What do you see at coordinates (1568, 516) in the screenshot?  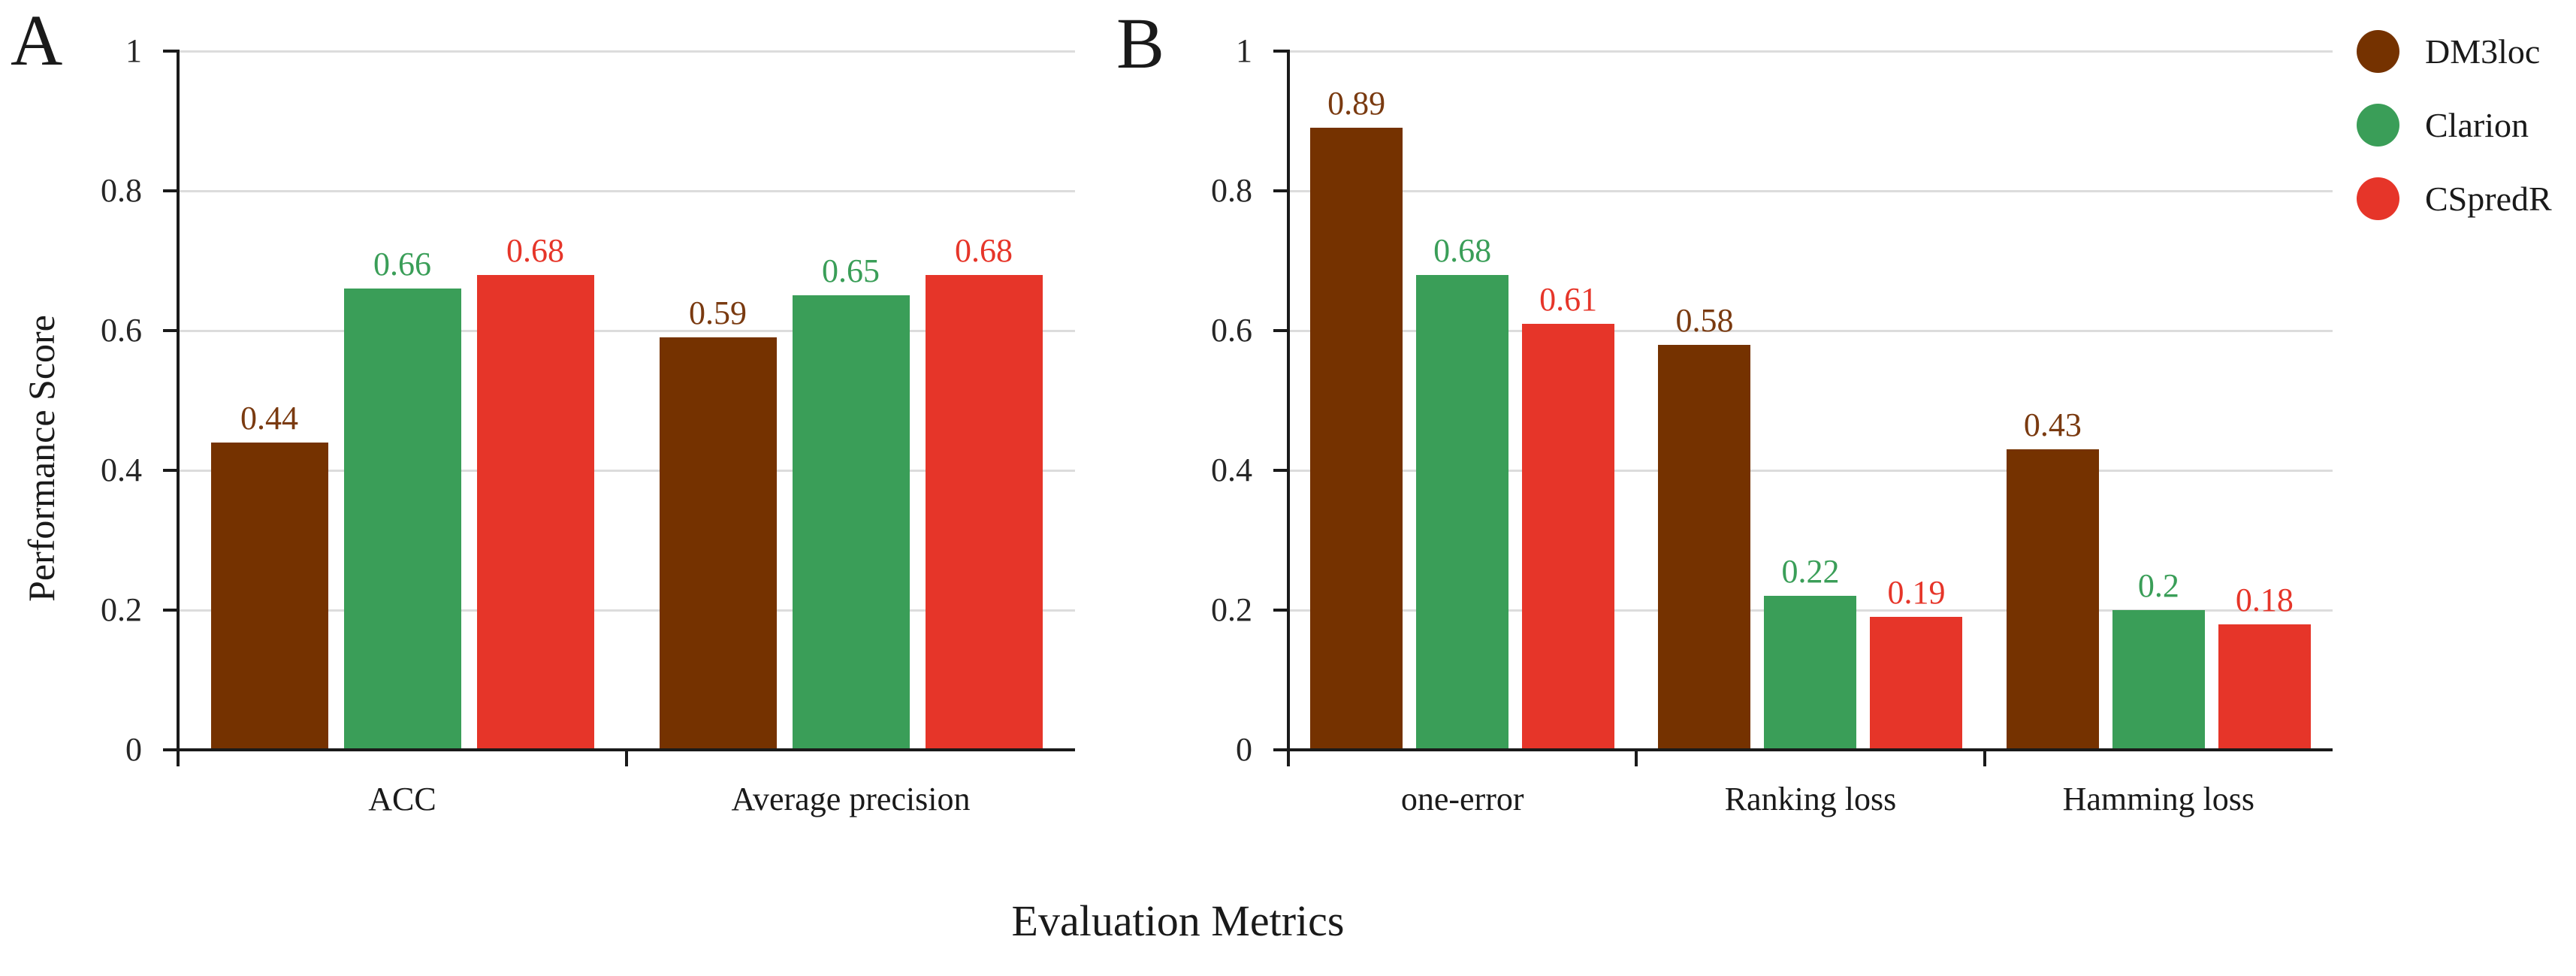 I see `bar-CSpredR-one-error: 0.61` at bounding box center [1568, 516].